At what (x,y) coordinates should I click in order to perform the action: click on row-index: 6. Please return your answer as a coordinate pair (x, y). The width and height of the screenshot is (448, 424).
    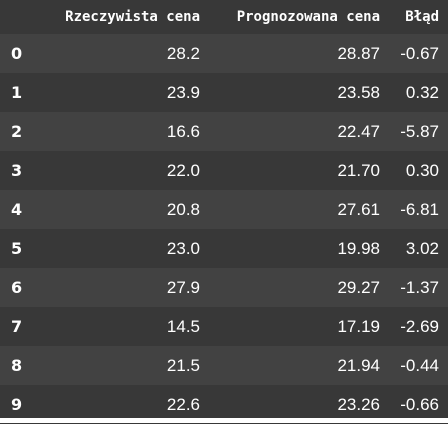
    Looking at the image, I should click on (17, 287).